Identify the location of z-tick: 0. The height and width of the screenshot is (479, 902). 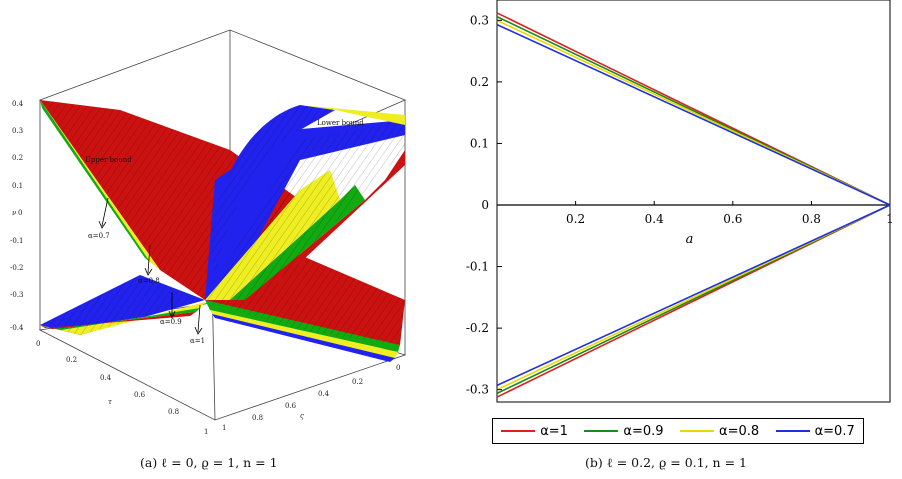
(20, 213).